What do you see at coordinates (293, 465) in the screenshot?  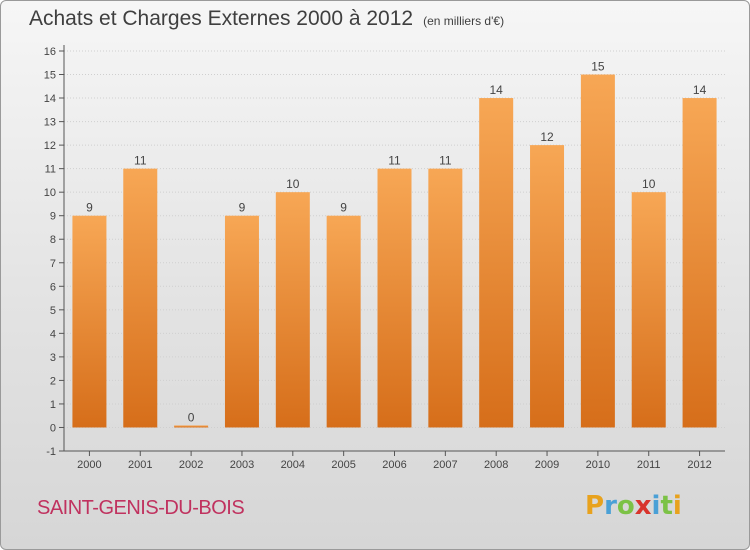 I see `x-tick-label: 2004` at bounding box center [293, 465].